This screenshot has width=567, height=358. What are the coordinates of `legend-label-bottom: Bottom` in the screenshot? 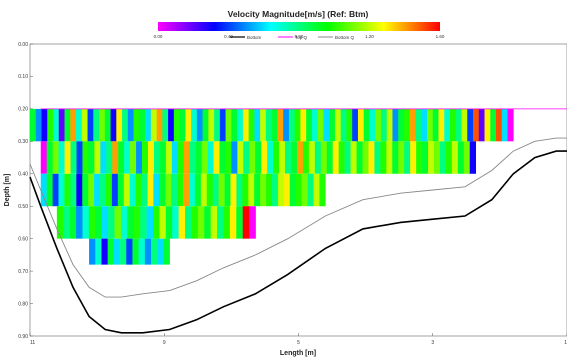 It's located at (254, 37).